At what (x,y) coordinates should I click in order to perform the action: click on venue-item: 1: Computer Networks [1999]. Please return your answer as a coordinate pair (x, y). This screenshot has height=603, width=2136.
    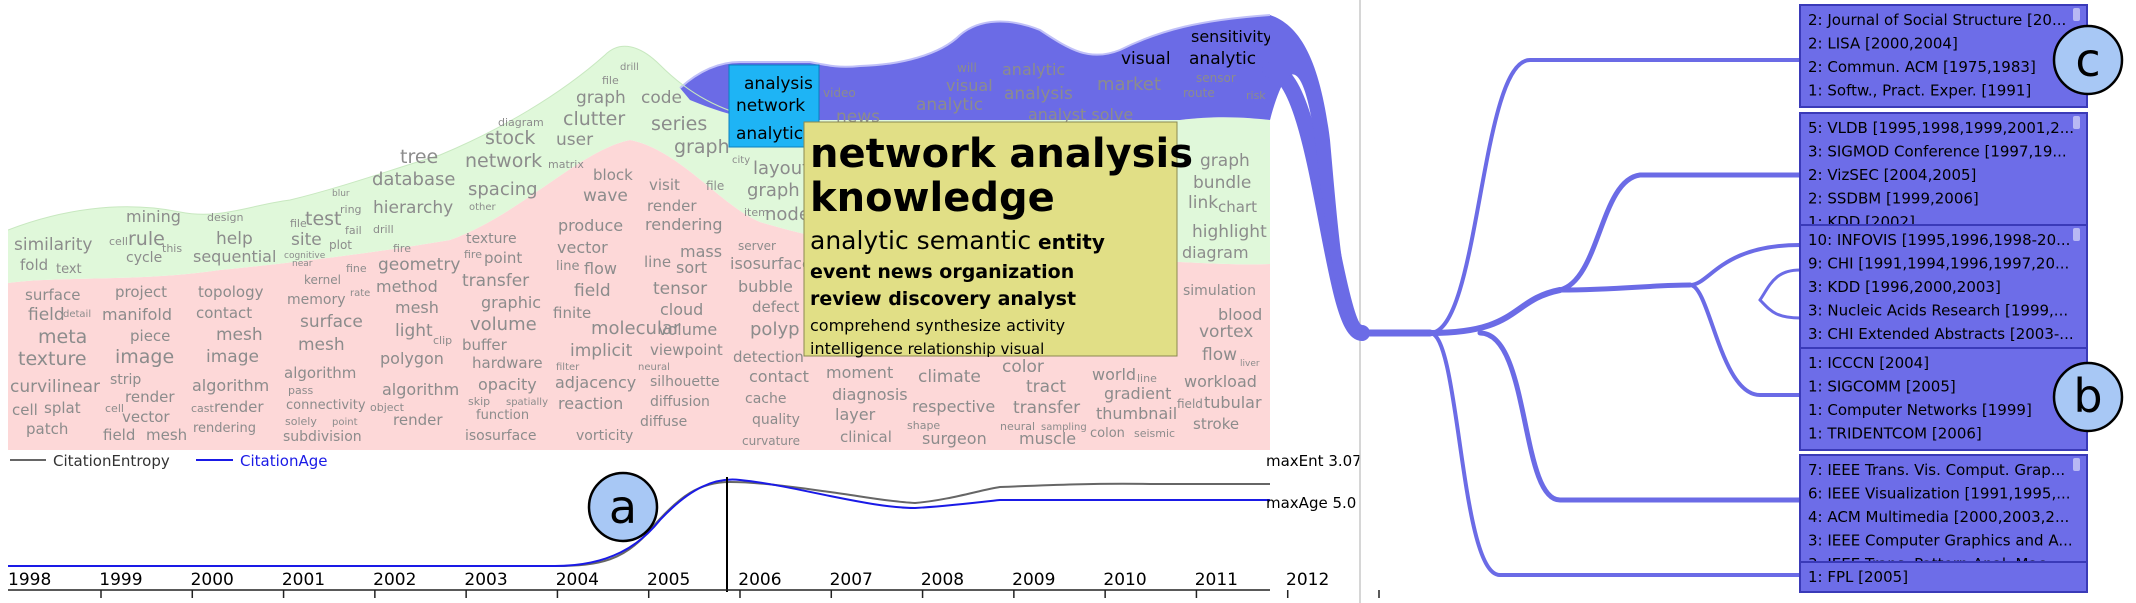
    Looking at the image, I should click on (1920, 410).